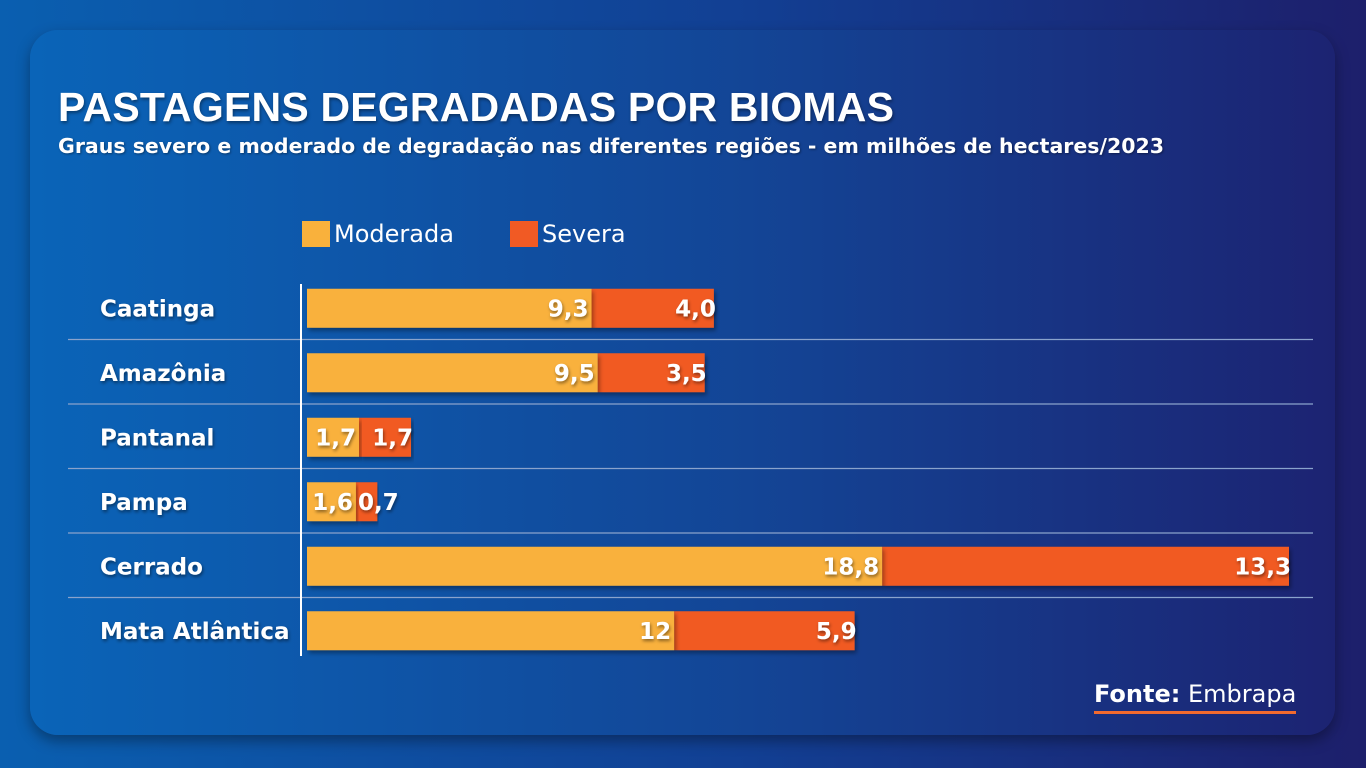 The height and width of the screenshot is (768, 1366). What do you see at coordinates (394, 234) in the screenshot?
I see `legend-label-moderada: Moderada` at bounding box center [394, 234].